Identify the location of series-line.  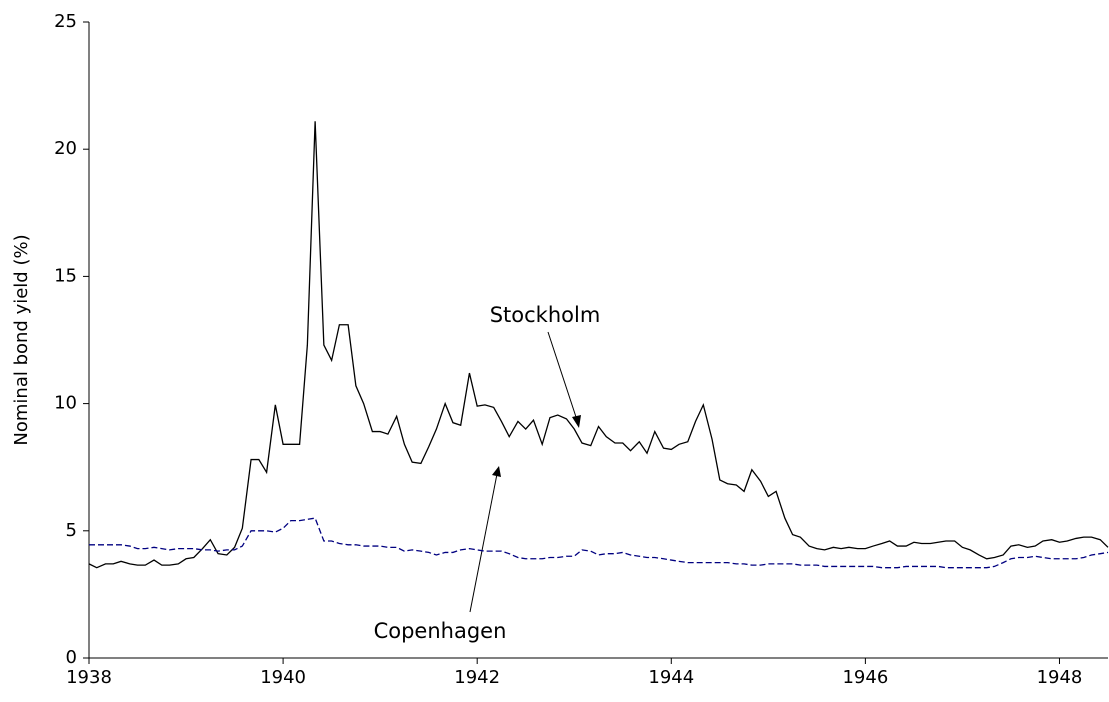
(599, 543).